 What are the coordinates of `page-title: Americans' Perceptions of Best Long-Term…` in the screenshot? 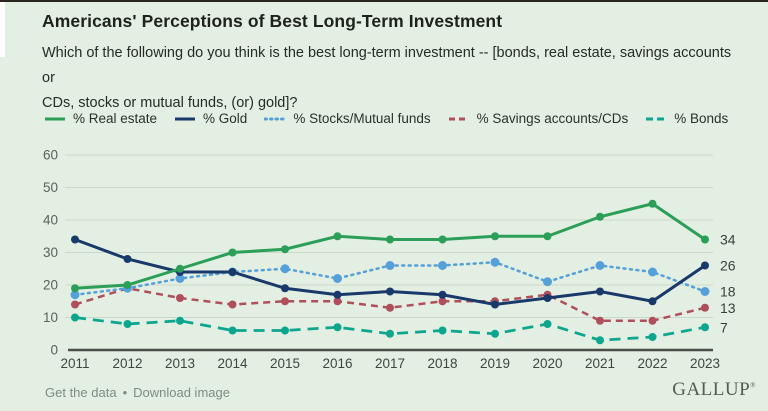 It's located at (272, 21).